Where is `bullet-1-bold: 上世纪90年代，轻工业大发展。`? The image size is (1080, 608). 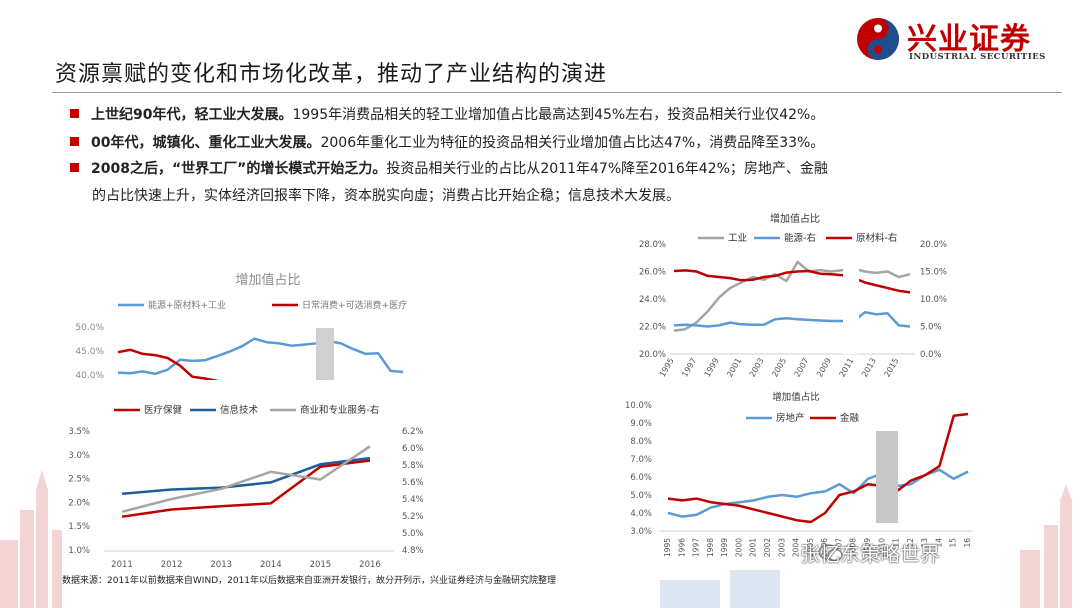 bullet-1-bold: 上世纪90年代，轻工业大发展。 is located at coordinates (192, 115).